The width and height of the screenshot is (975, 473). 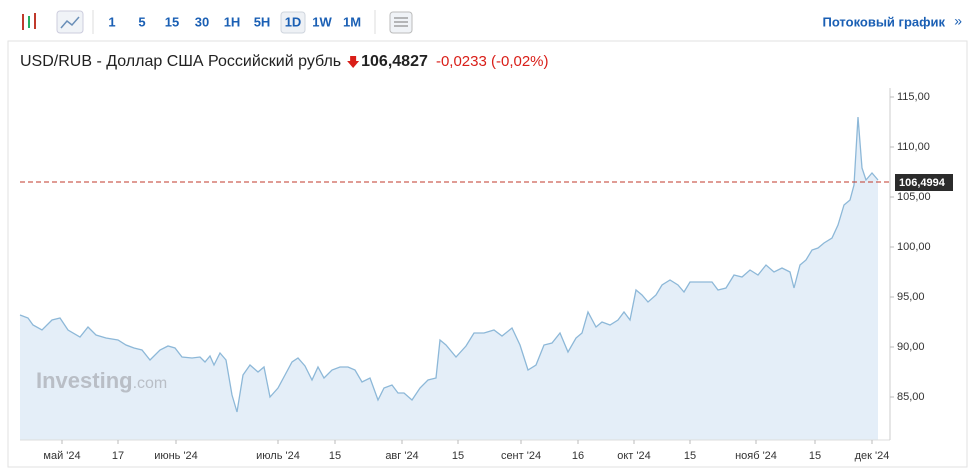 What do you see at coordinates (176, 456) in the screenshot?
I see `x-tick-label: июнь '24` at bounding box center [176, 456].